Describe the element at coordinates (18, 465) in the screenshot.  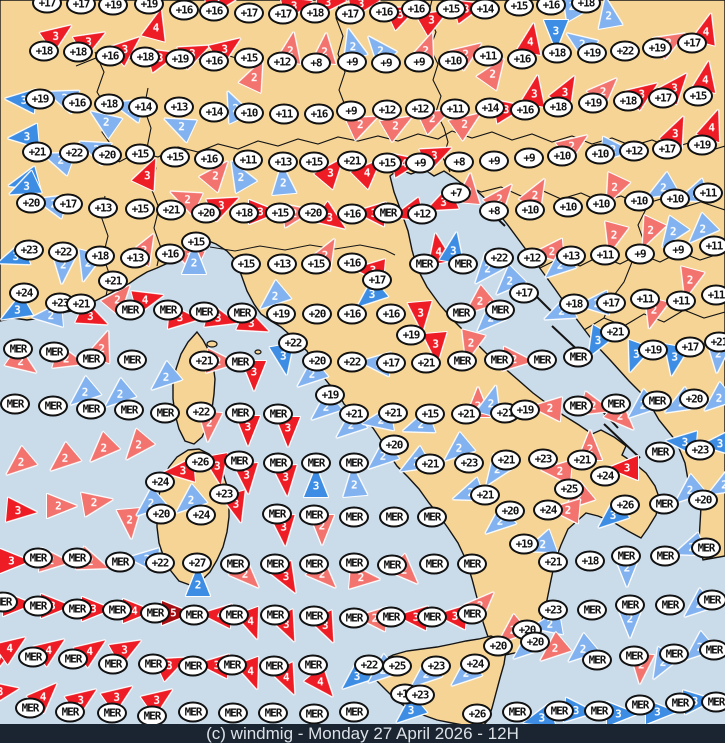
I see `wind-arrow: 2` at that location.